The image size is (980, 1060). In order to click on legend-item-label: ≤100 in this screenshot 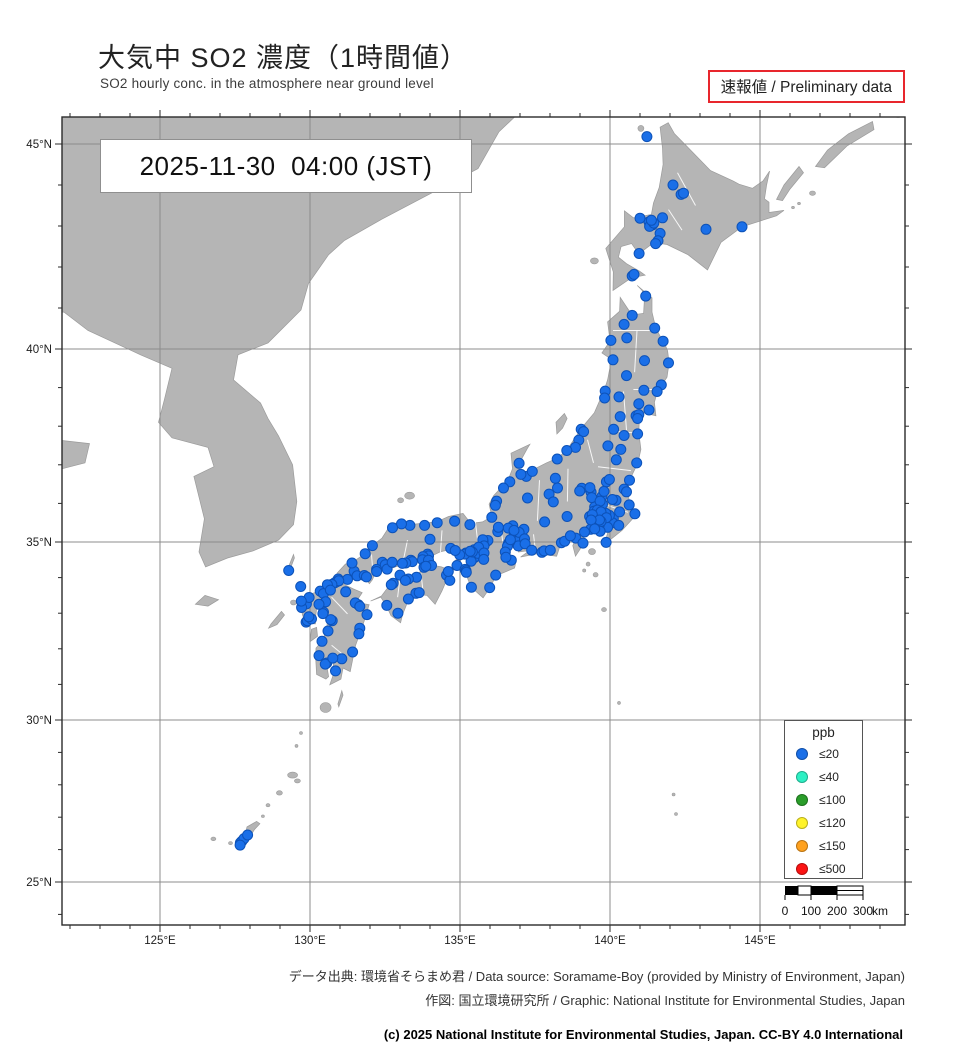, I will do `click(832, 799)`.